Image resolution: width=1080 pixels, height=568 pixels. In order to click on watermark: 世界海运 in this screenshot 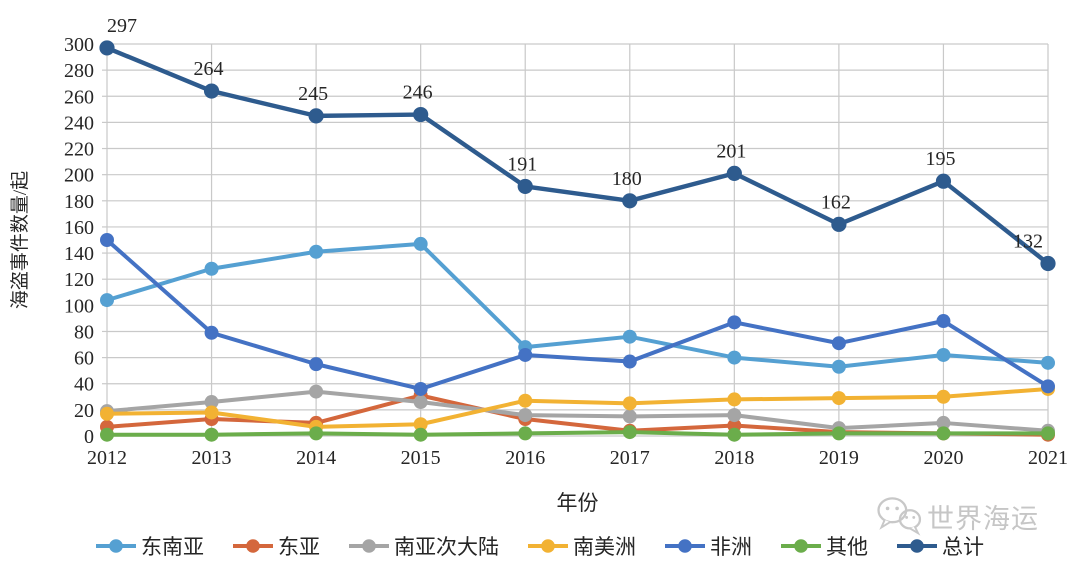, I will do `click(957, 516)`.